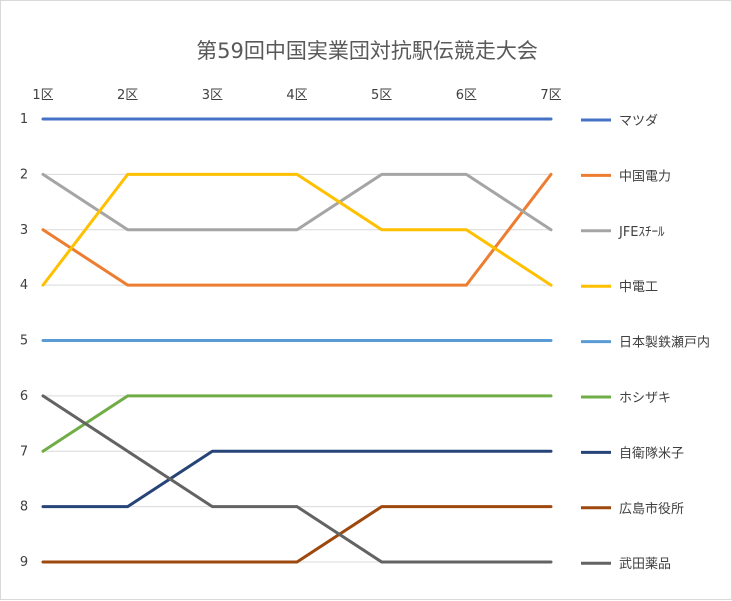 The width and height of the screenshot is (732, 601). I want to click on legend-label: 武田薬品, so click(645, 564).